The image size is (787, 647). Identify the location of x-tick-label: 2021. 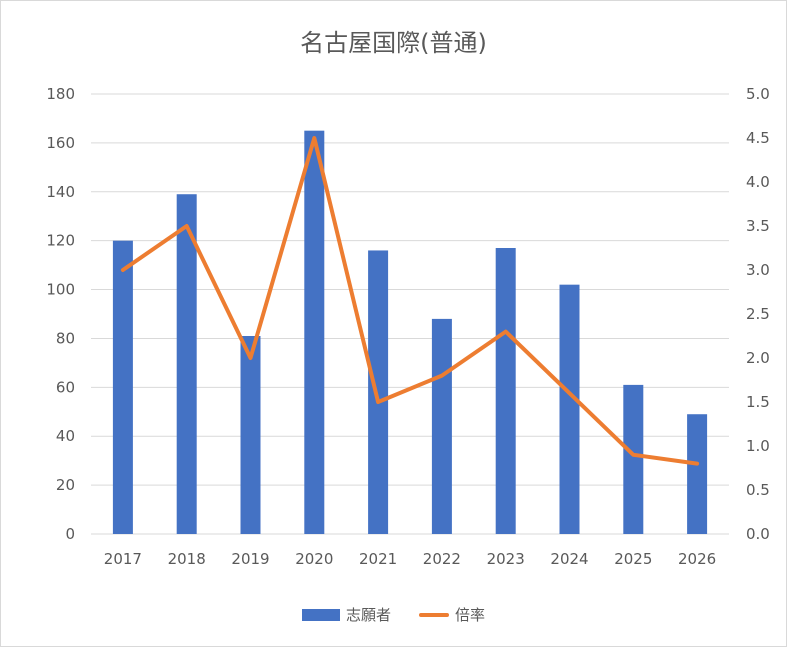
(378, 559).